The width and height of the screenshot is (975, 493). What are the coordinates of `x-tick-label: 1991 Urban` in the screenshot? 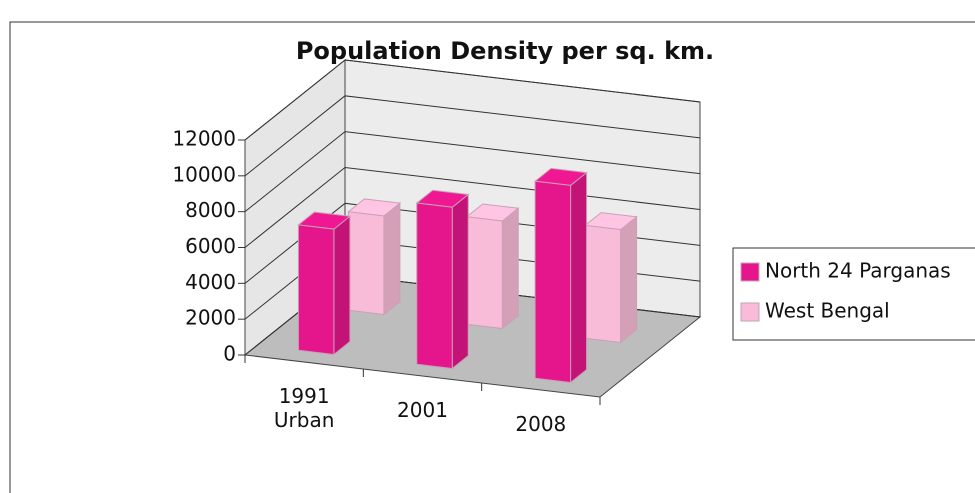 It's located at (304, 408).